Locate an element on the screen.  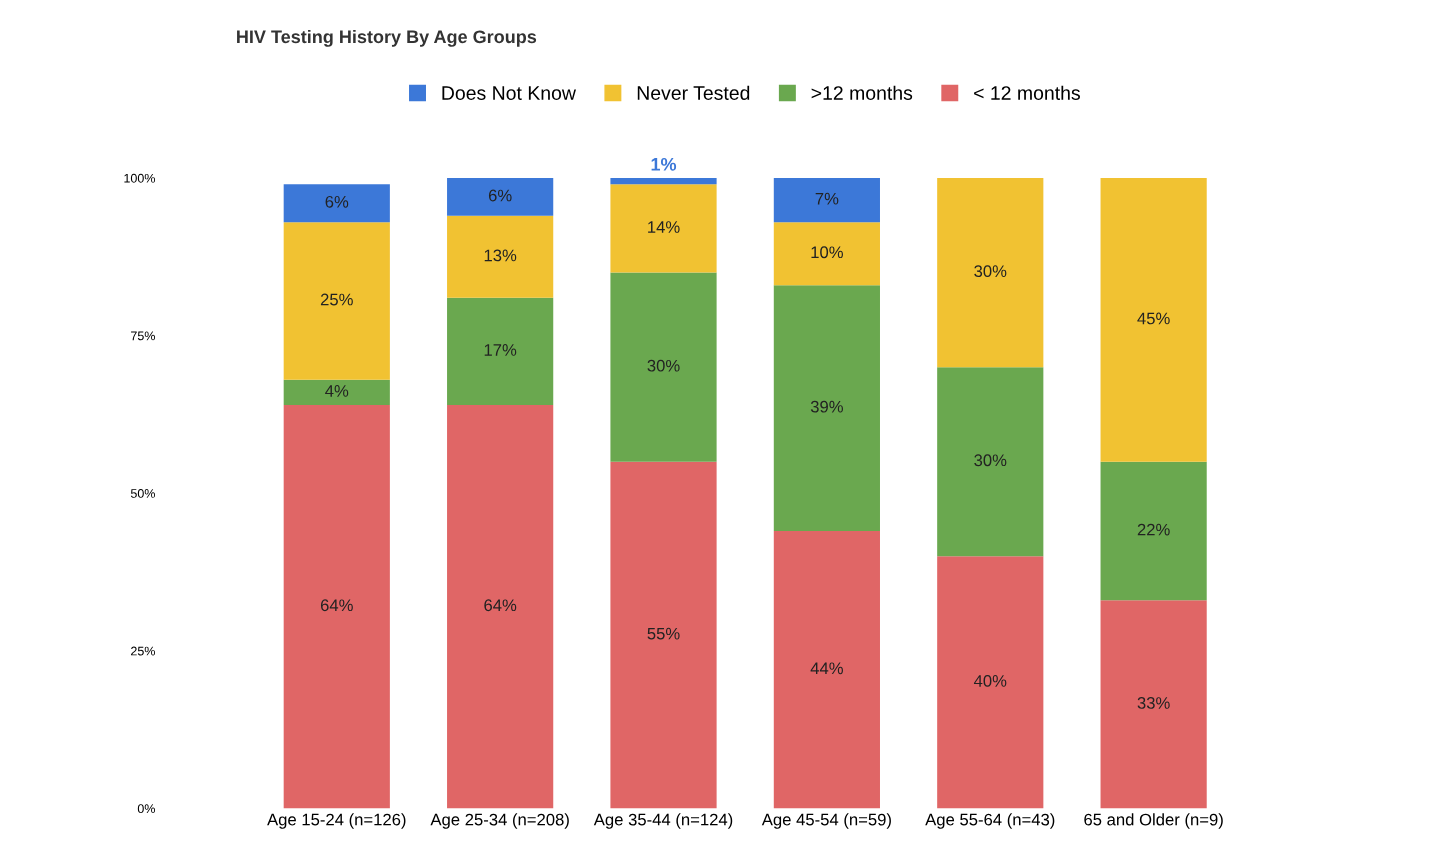
legend-label: Does Not Know is located at coordinates (509, 93).